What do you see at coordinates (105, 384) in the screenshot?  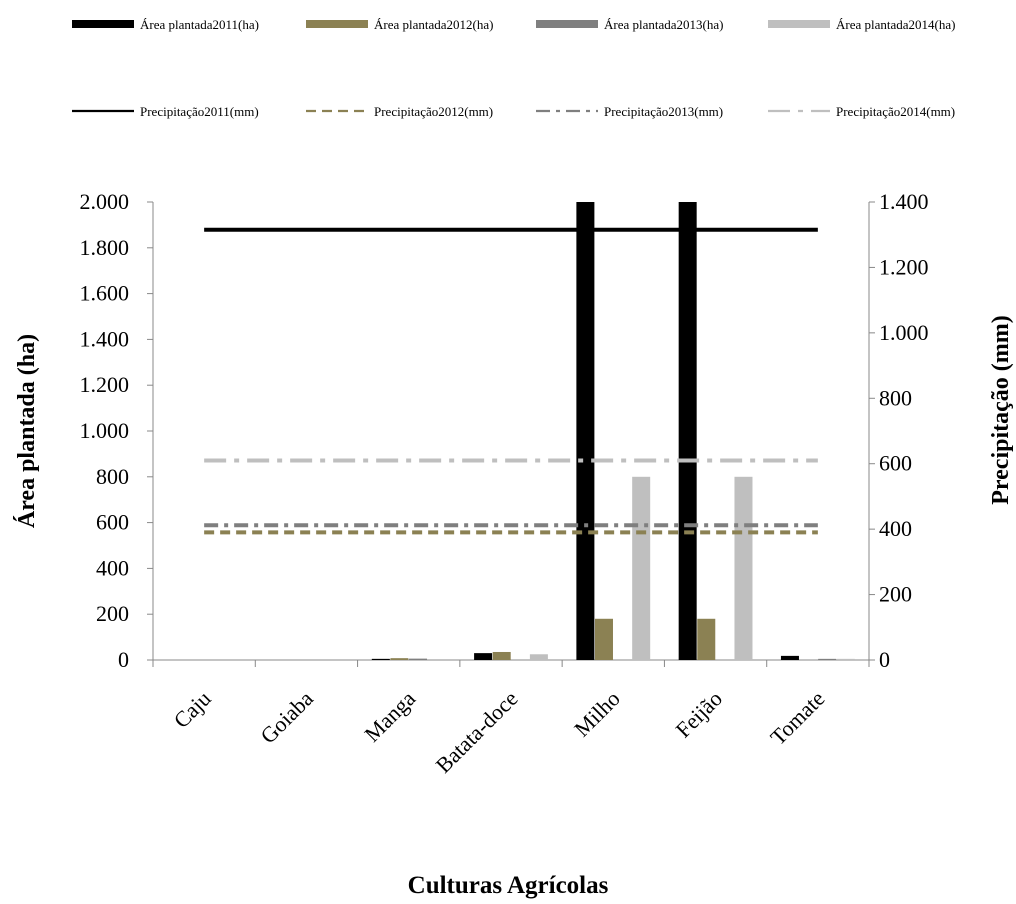 I see `y-left-tick-label: 1.200` at bounding box center [105, 384].